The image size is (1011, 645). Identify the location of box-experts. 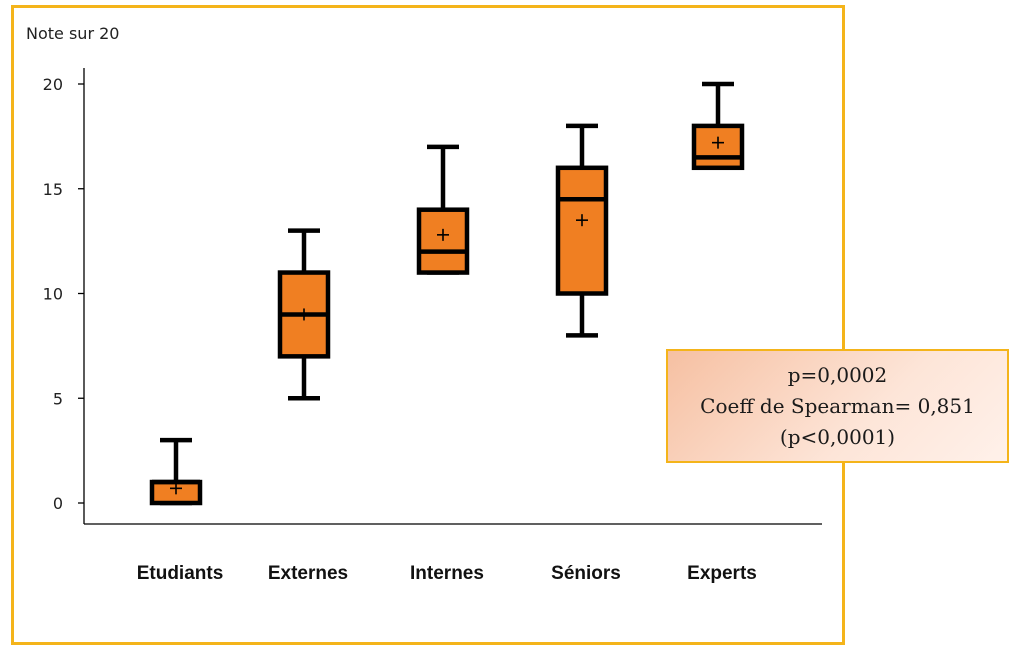
(718, 126).